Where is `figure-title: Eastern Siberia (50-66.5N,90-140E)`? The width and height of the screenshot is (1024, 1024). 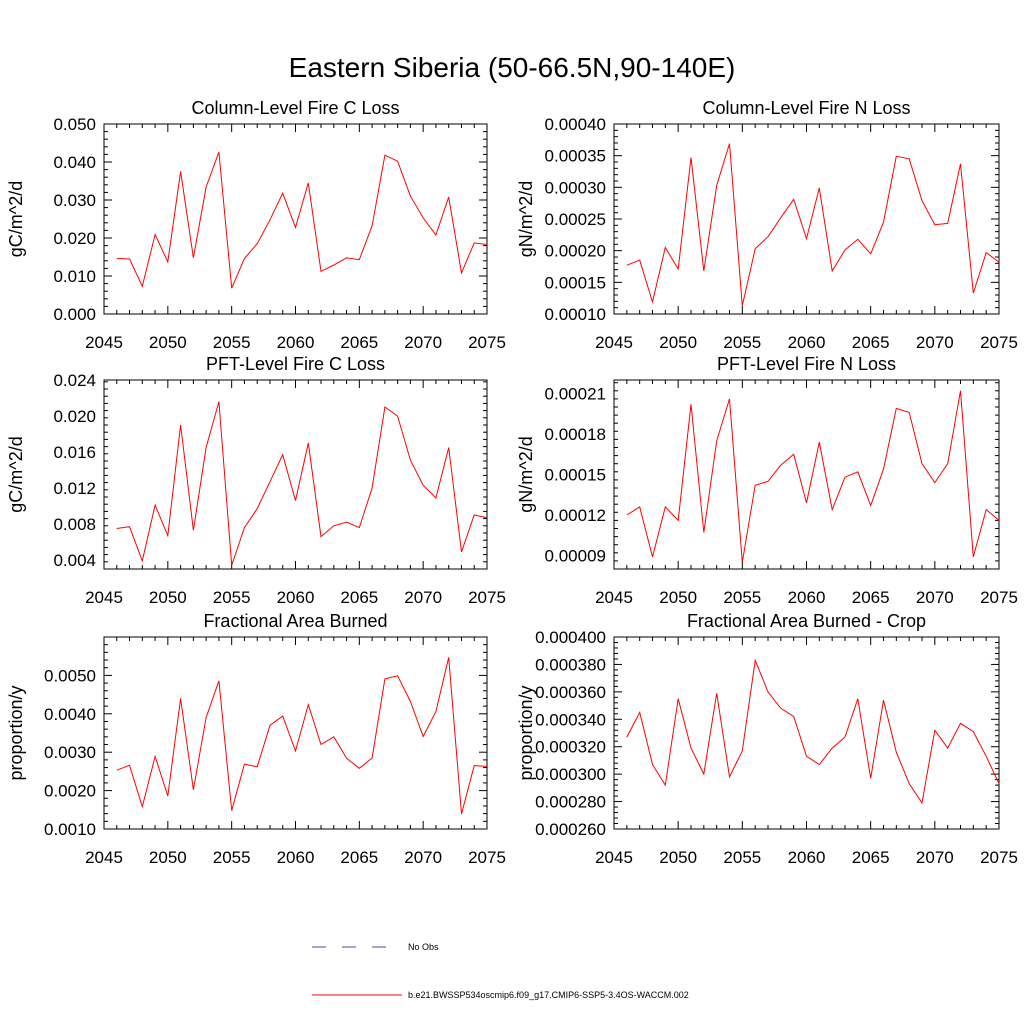
figure-title: Eastern Siberia (50-66.5N,90-140E) is located at coordinates (512, 67).